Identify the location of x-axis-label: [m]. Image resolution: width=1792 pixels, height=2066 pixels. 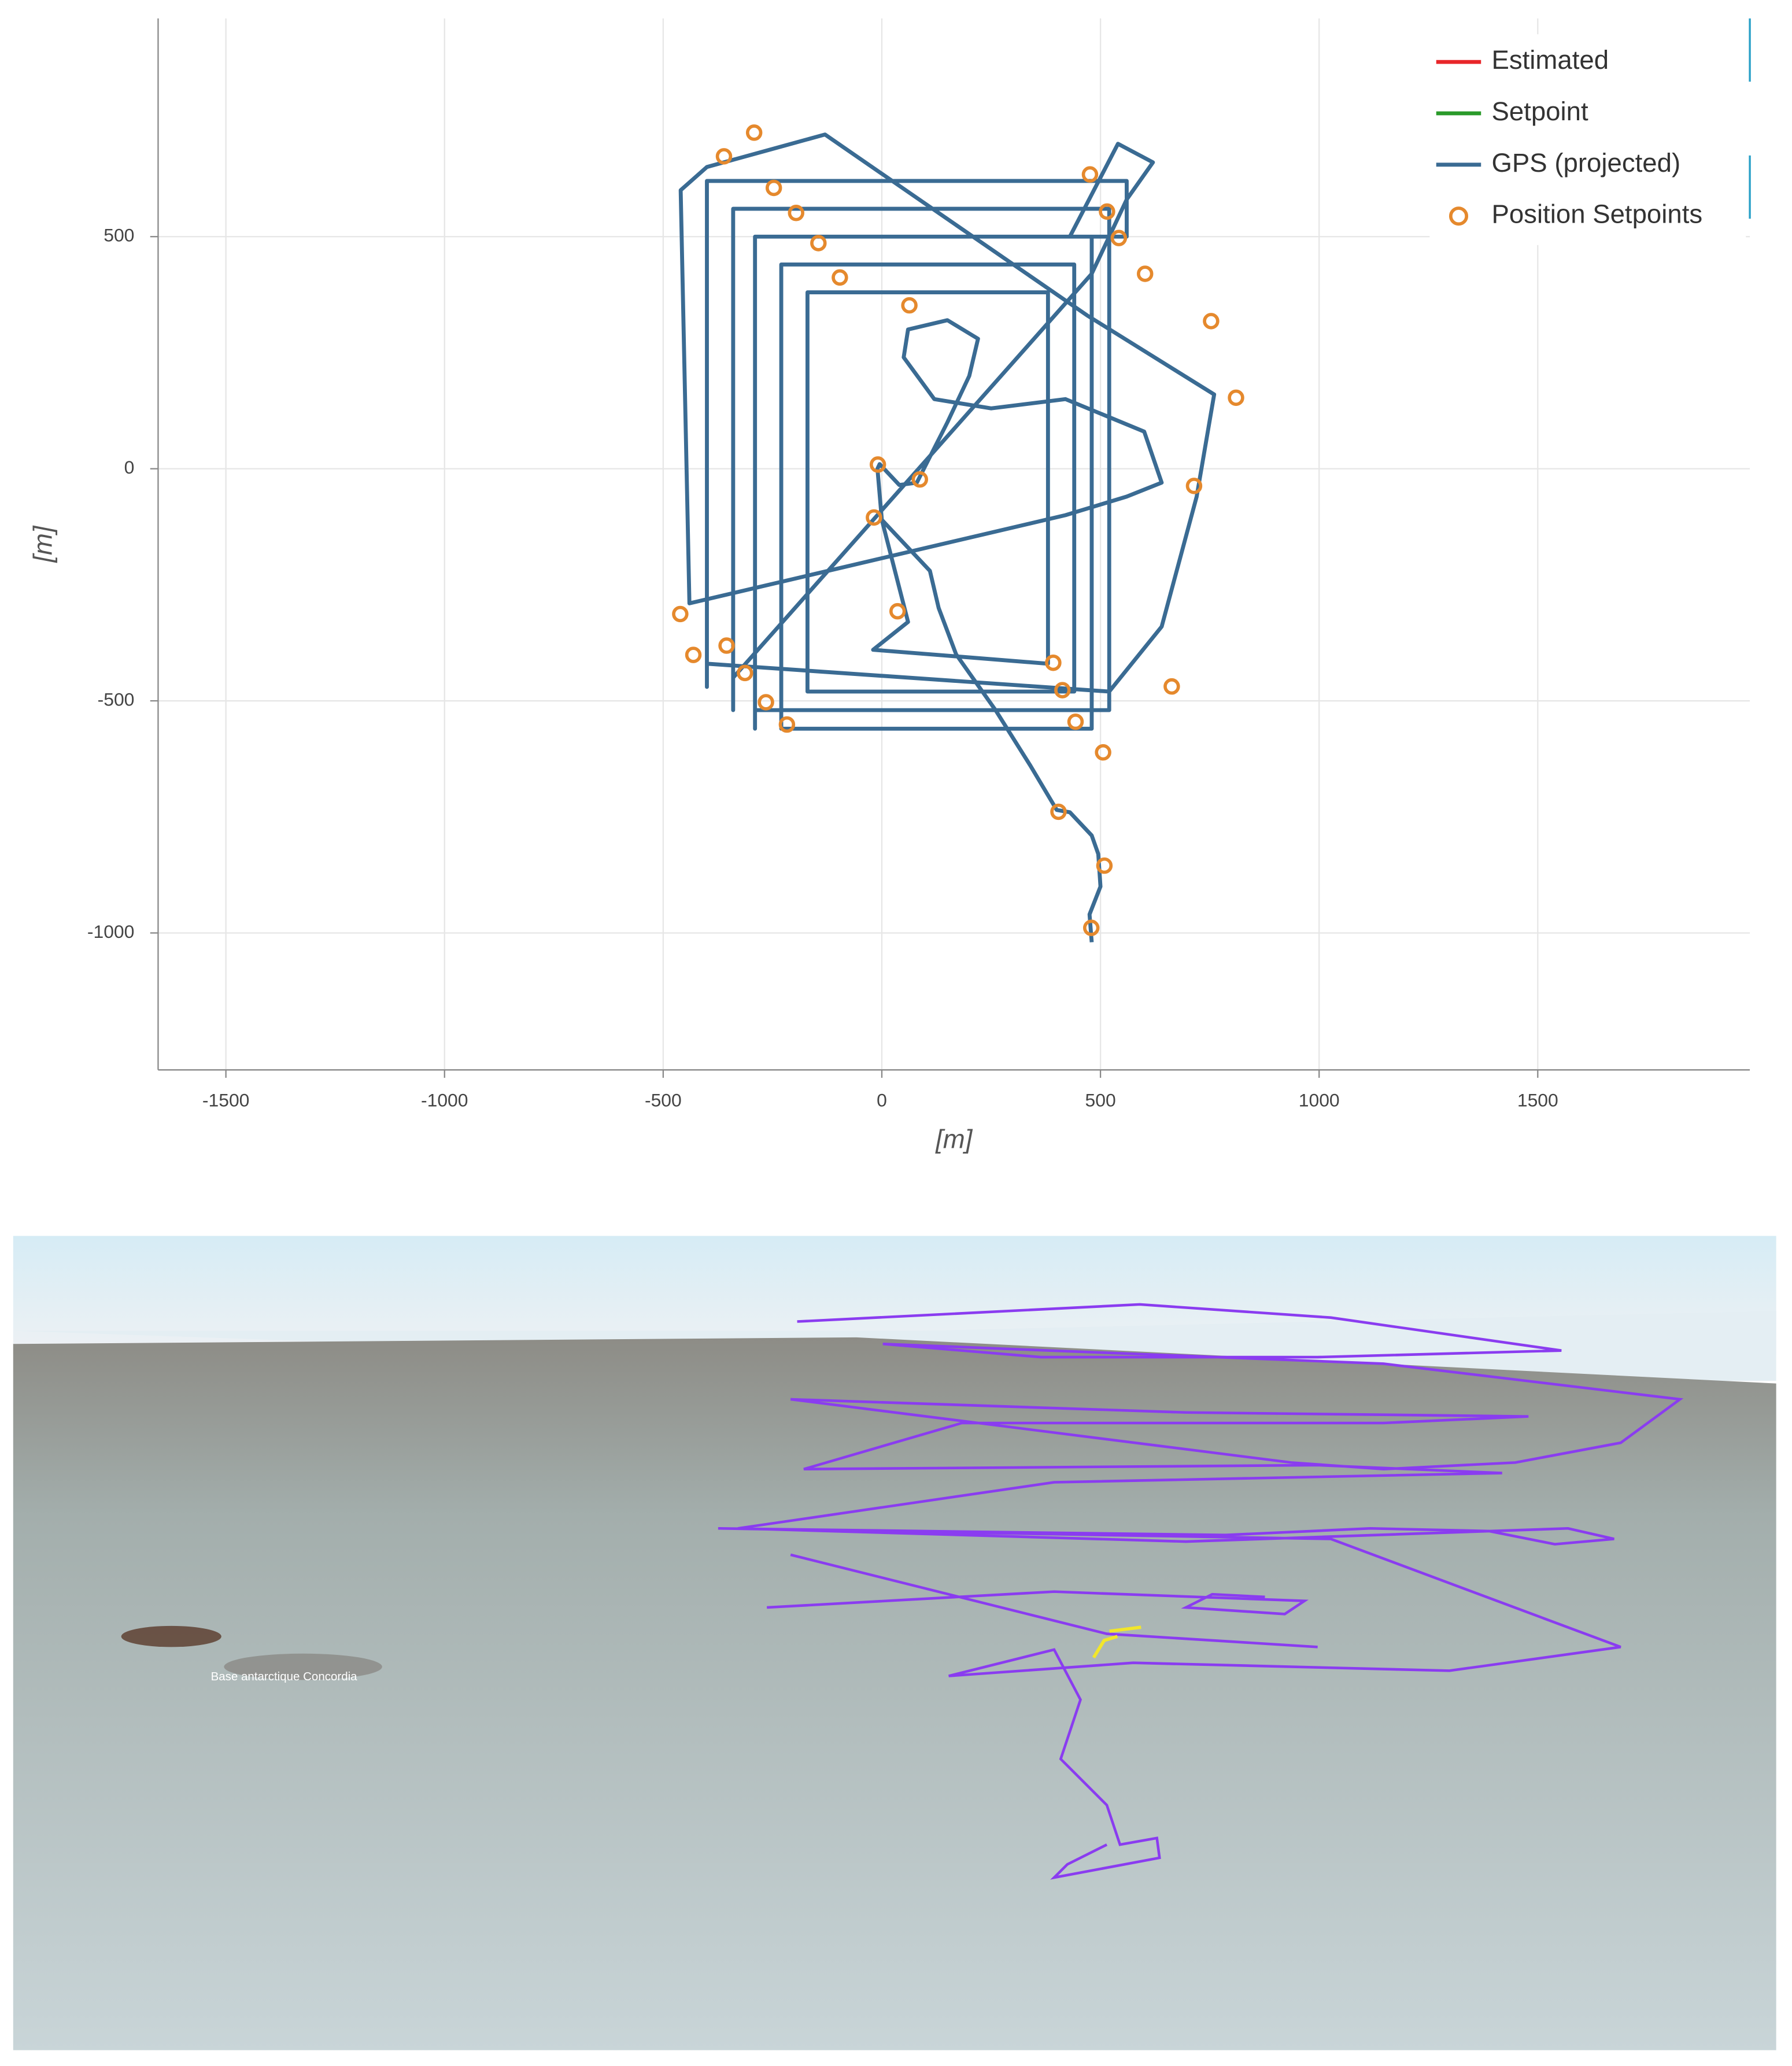
(954, 1139).